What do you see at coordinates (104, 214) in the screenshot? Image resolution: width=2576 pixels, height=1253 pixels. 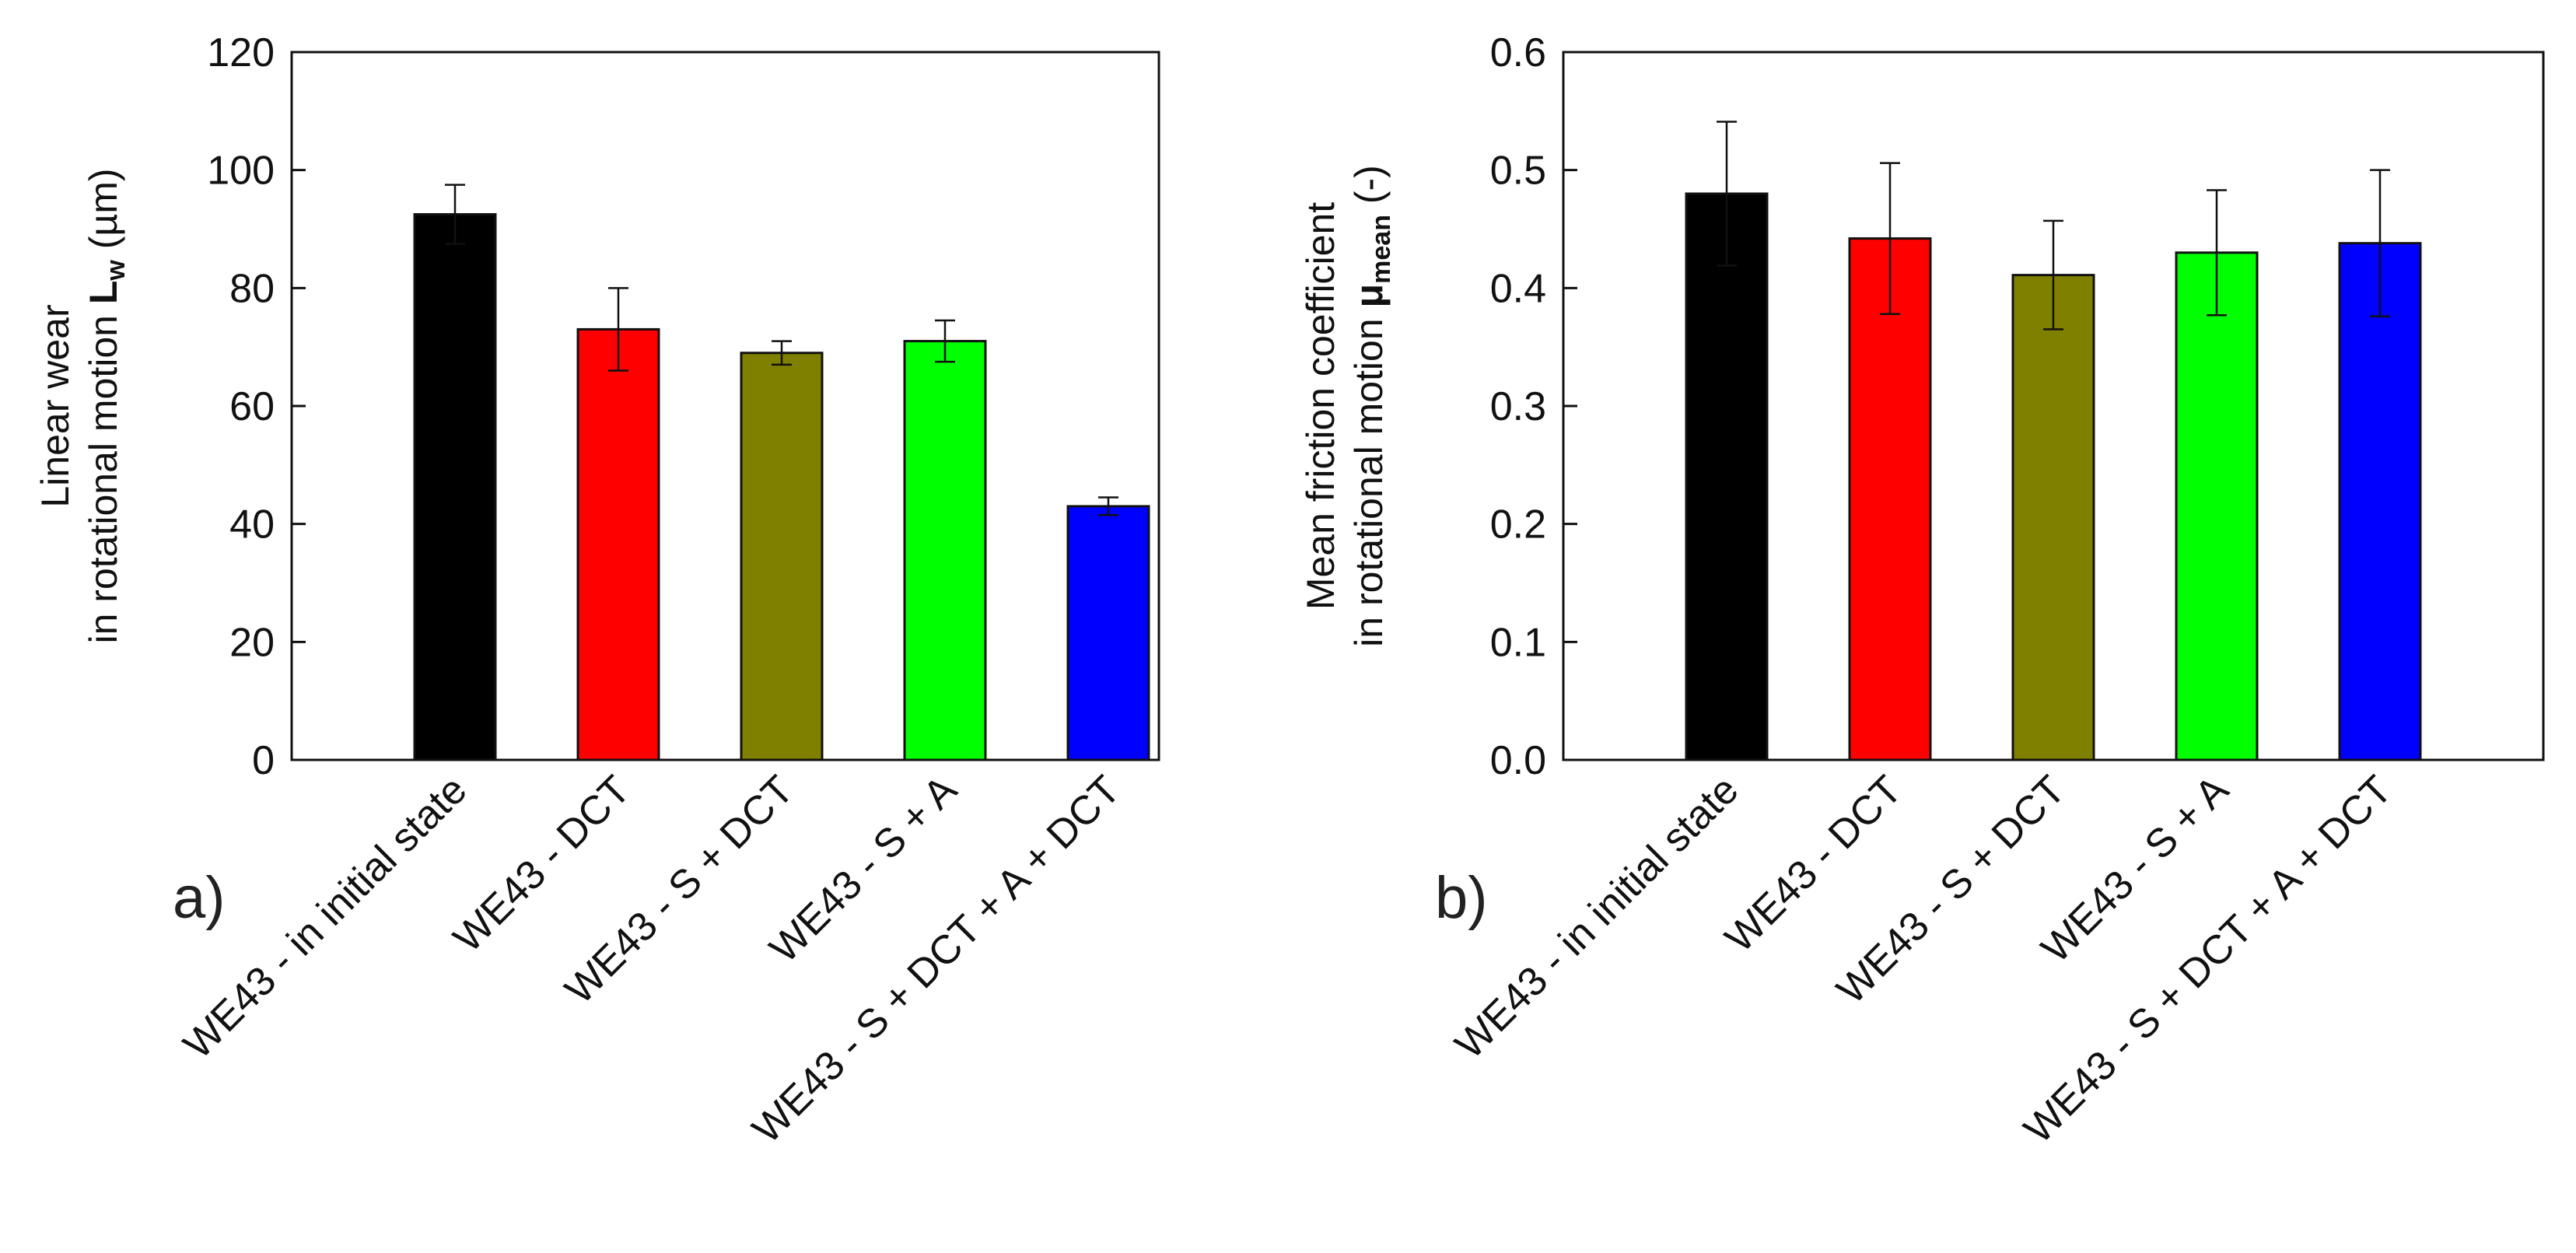 I see `chart-a-ylabel-suffix: (µm)` at bounding box center [104, 214].